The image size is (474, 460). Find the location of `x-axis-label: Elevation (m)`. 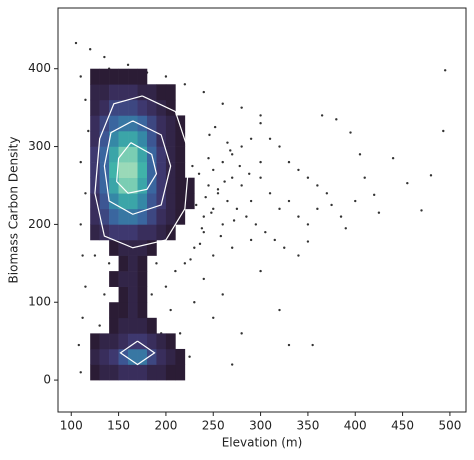

x-axis-label: Elevation (m) is located at coordinates (262, 443).